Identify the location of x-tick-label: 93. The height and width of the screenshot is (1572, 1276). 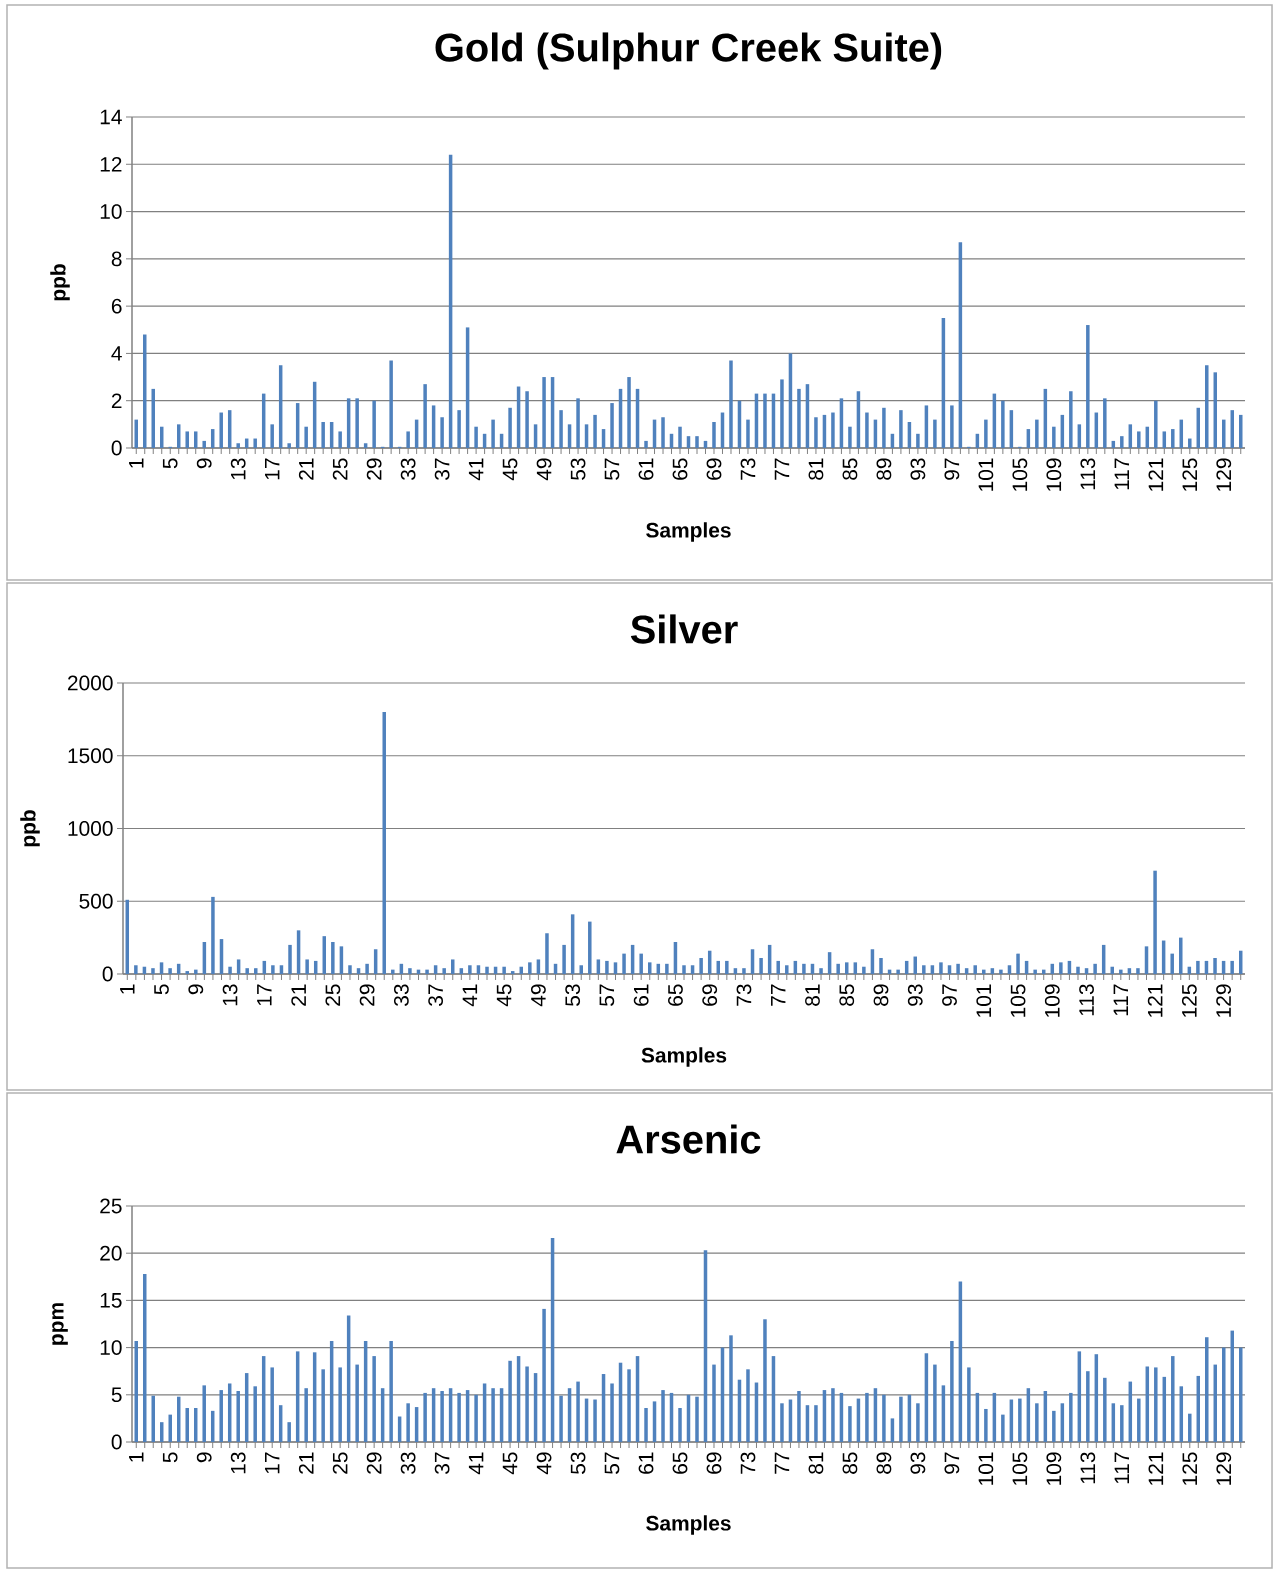
(915, 995).